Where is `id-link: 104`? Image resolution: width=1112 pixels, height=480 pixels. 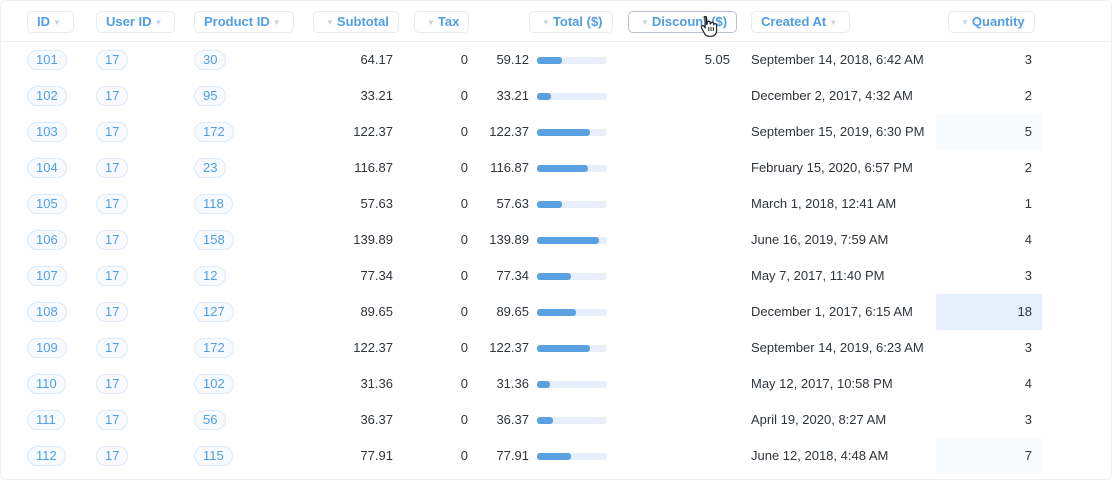 id-link: 104 is located at coordinates (47, 168).